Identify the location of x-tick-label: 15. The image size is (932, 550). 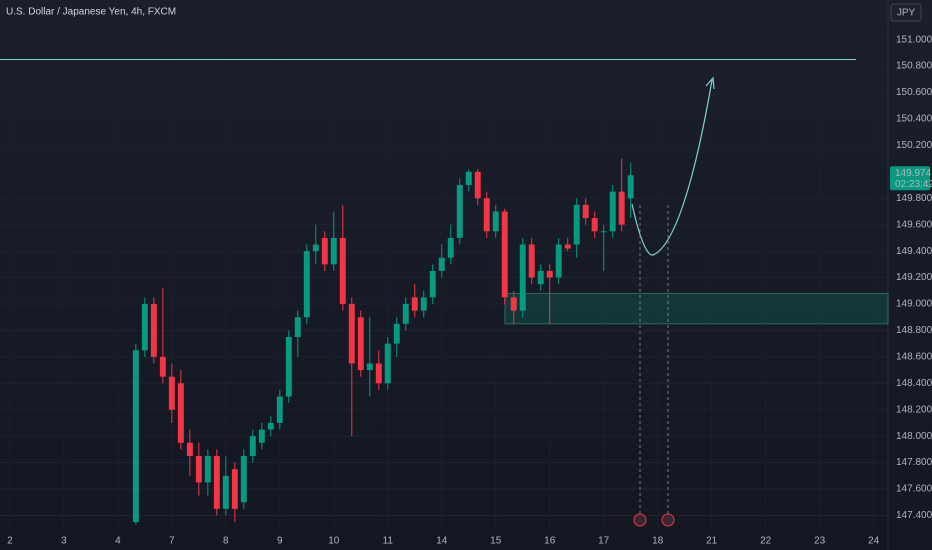
(496, 541).